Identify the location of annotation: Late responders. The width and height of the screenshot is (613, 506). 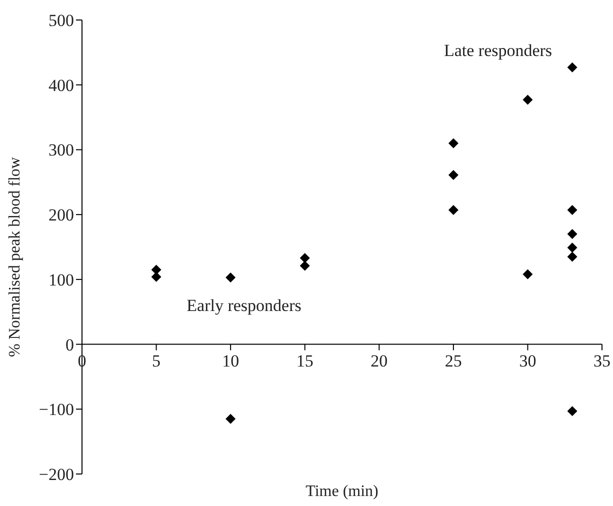
(498, 50).